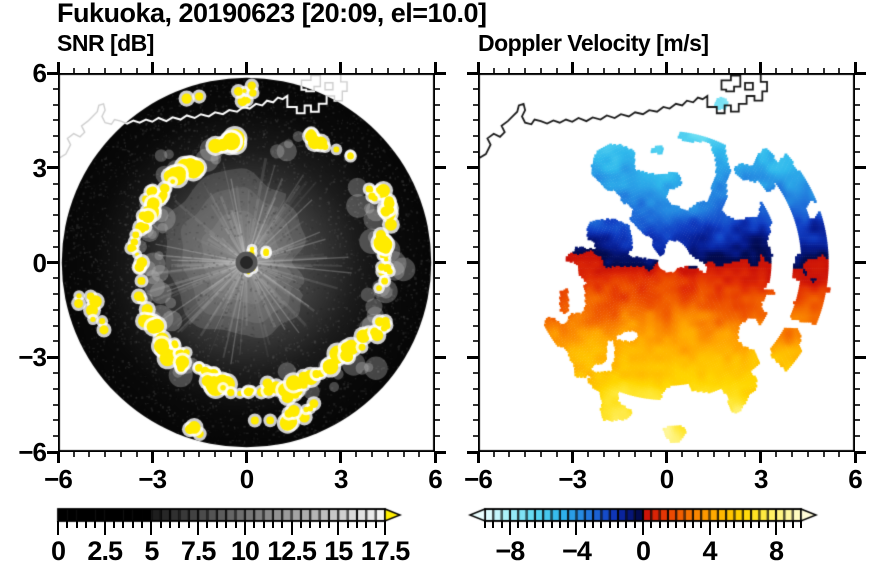  What do you see at coordinates (272, 14) in the screenshot?
I see `figure-title: Fukuoka, 20190623 [20:09, el=10.0]` at bounding box center [272, 14].